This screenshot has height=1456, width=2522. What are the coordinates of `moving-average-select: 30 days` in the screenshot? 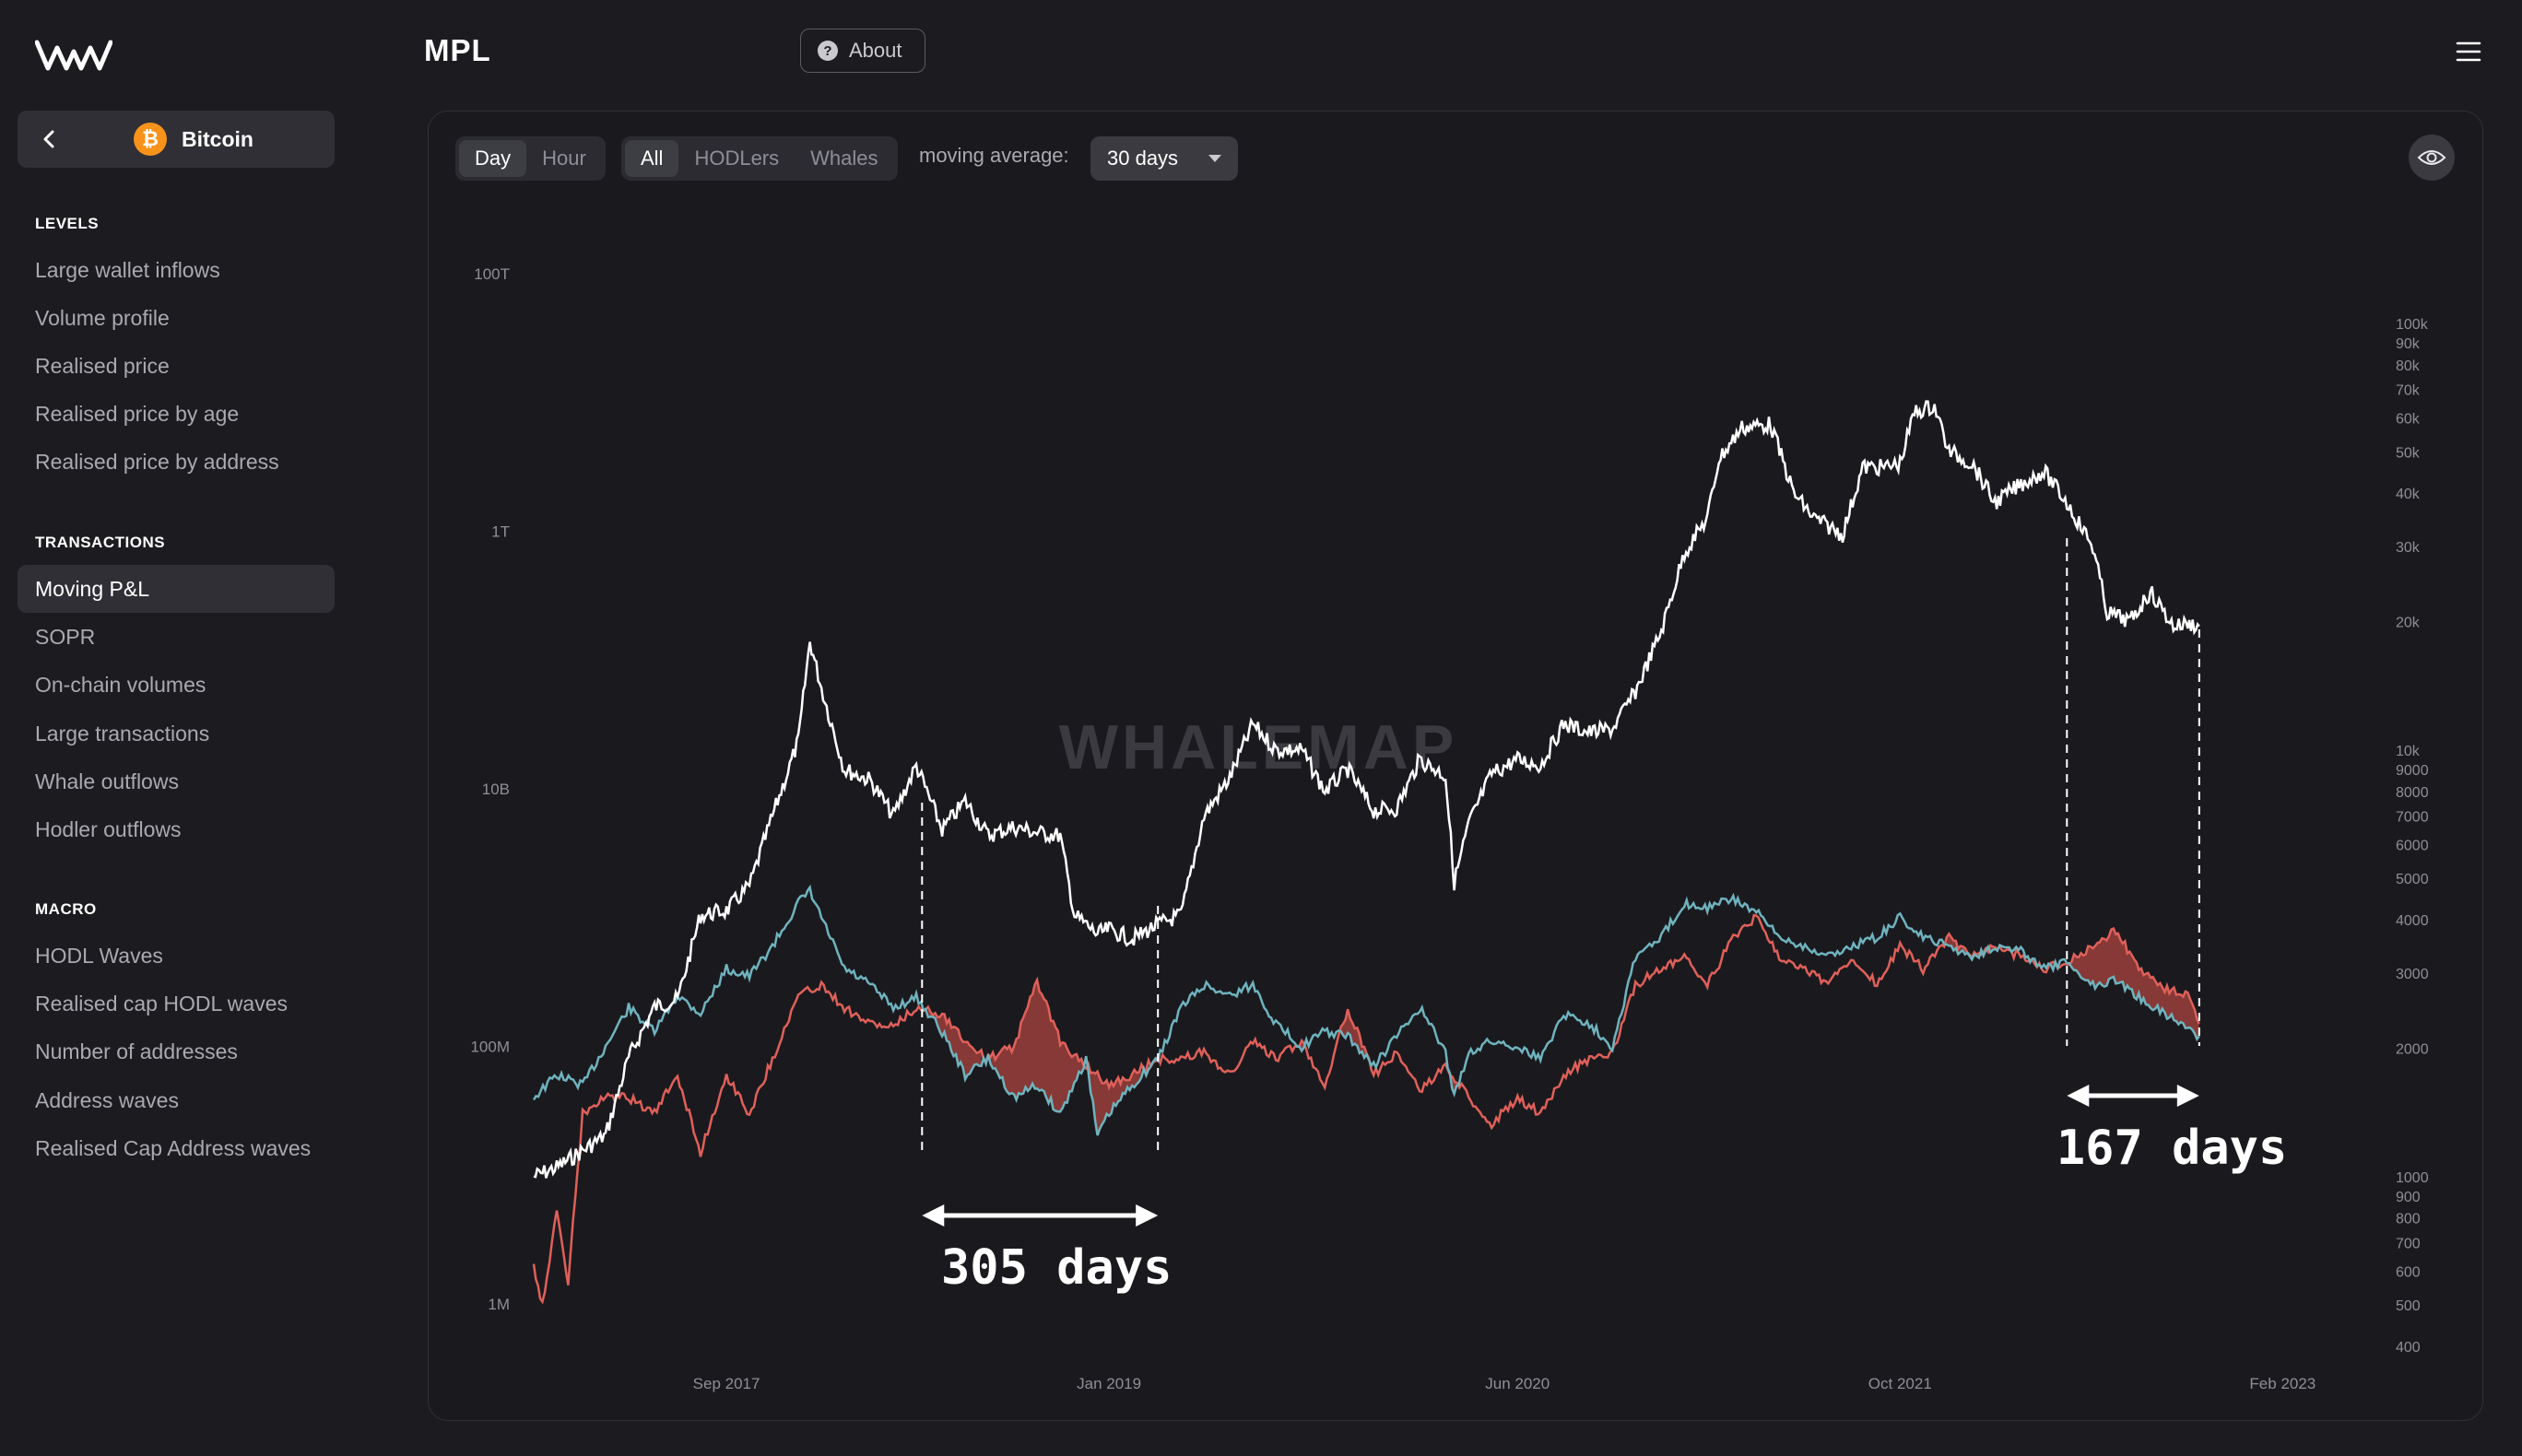 It's located at (1164, 158).